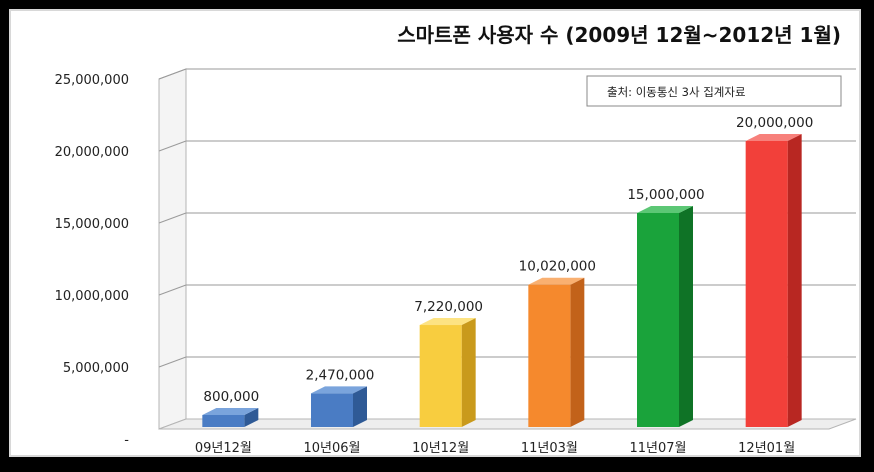 This screenshot has height=472, width=874. I want to click on y-tick-label: 5,000,000, so click(96, 368).